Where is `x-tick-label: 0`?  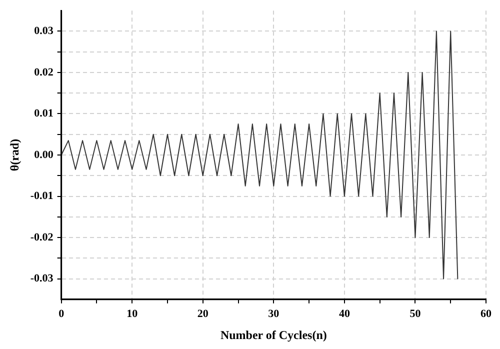
x-tick-label: 0 is located at coordinates (61, 314).